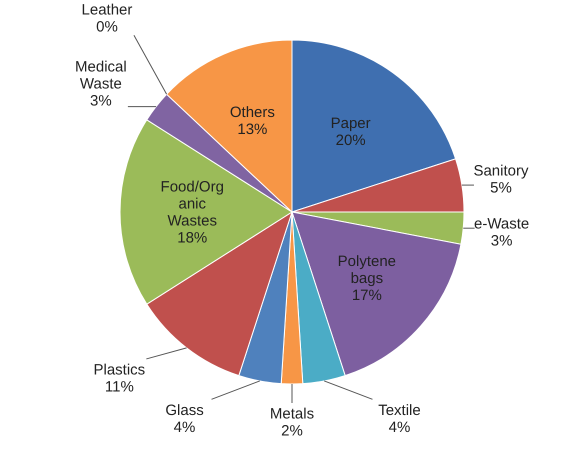 The image size is (571, 450). Describe the element at coordinates (101, 75) in the screenshot. I see `slice-label: Medical Waste` at that location.